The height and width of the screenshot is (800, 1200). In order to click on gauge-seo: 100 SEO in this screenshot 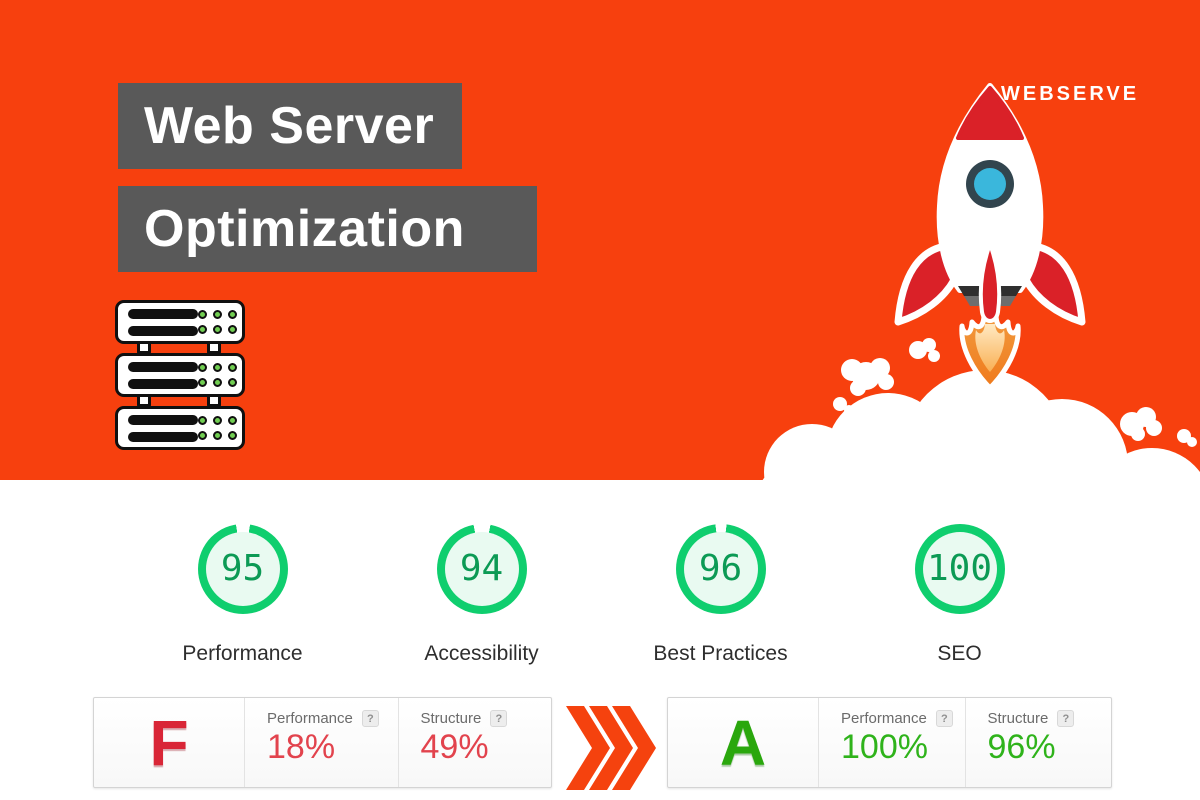, I will do `click(959, 595)`.